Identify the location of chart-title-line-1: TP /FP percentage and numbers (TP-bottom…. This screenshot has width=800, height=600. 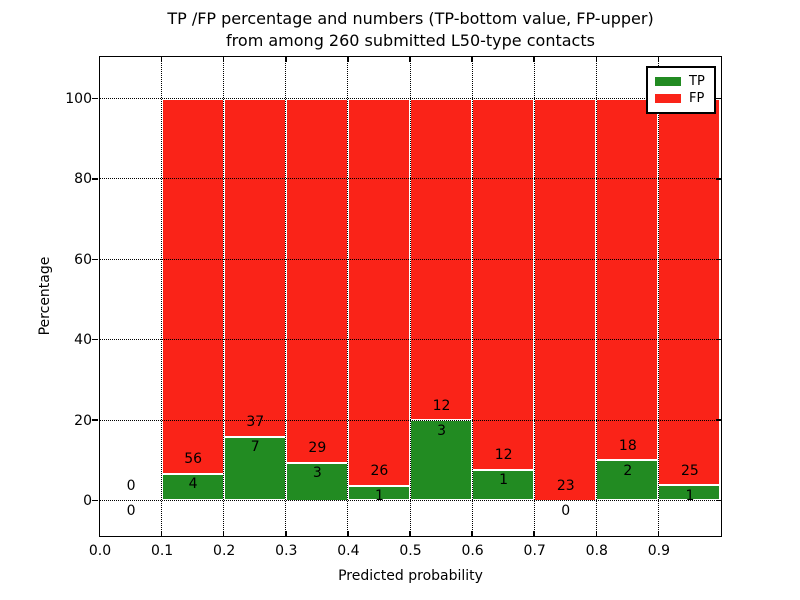
(410, 18).